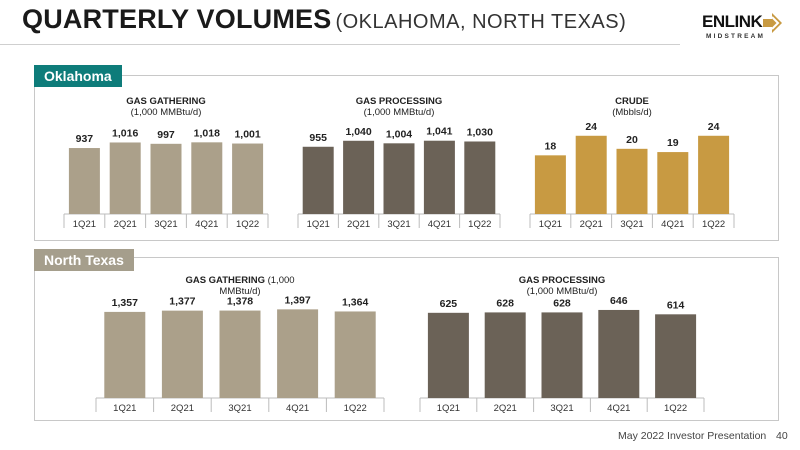 This screenshot has width=800, height=450. Describe the element at coordinates (340, 44) in the screenshot. I see `title-divider` at that location.